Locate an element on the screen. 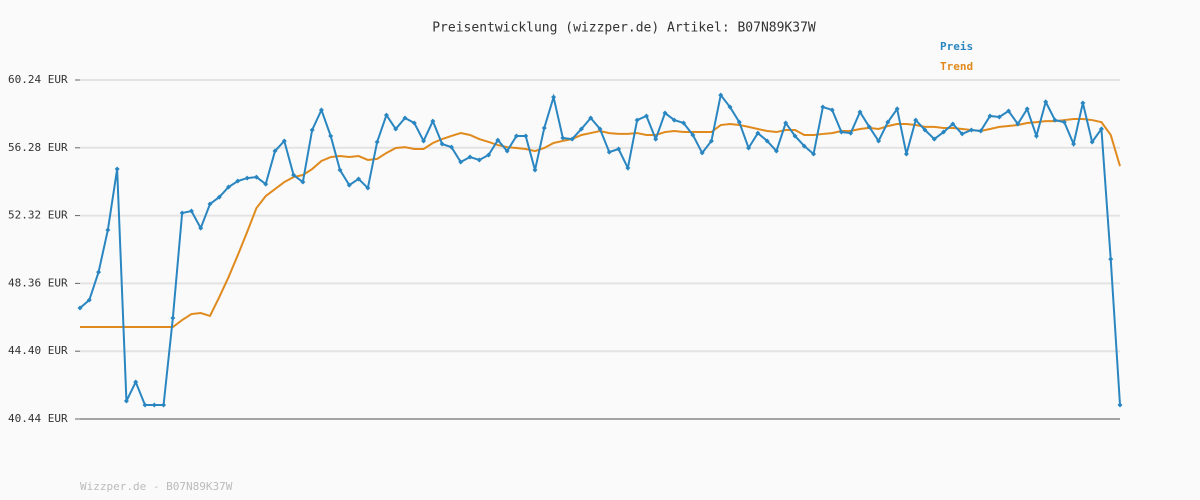 This screenshot has height=500, width=1200. y-tick-label: 44.40 EUR is located at coordinates (38, 350).